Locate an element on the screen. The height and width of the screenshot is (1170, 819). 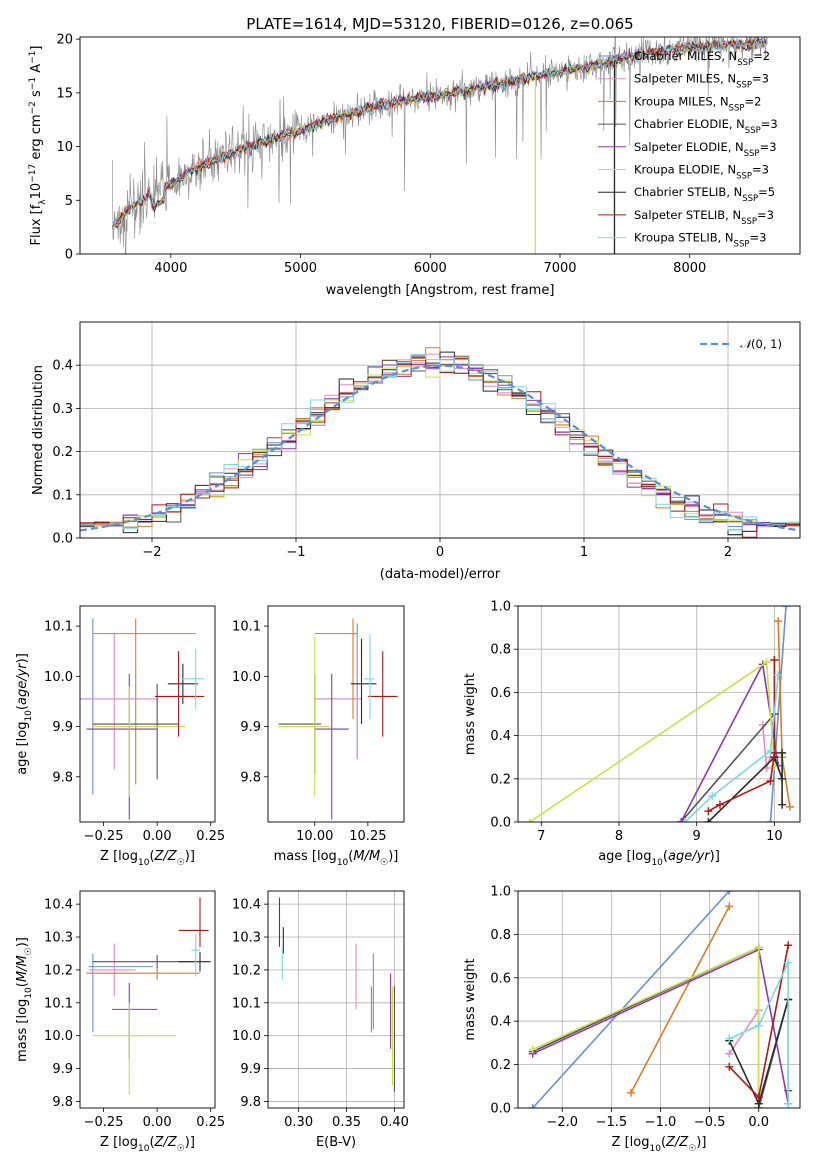
mass-vs-EBV-ytick-label: 10.1 is located at coordinates (246, 1003).